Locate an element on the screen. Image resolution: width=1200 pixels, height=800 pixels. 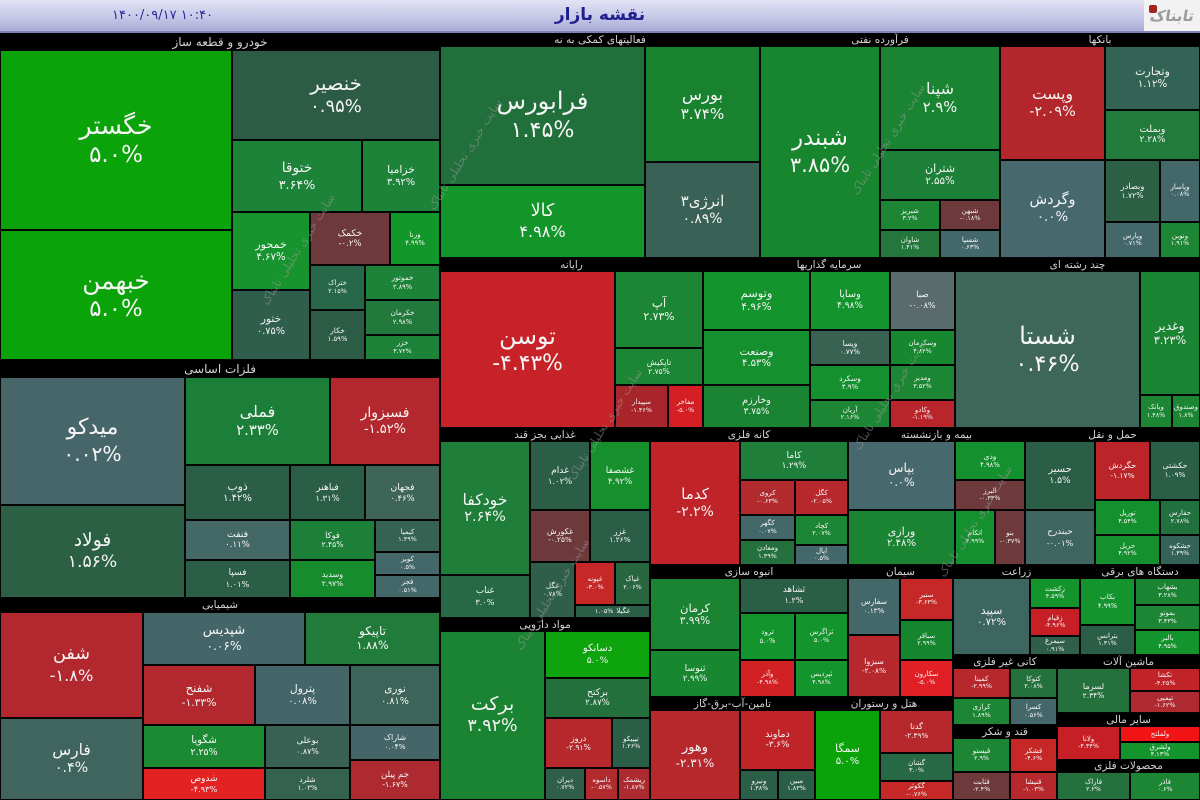
stock-tile: کرازی ۱.۸۹% is located at coordinates (981, 711).